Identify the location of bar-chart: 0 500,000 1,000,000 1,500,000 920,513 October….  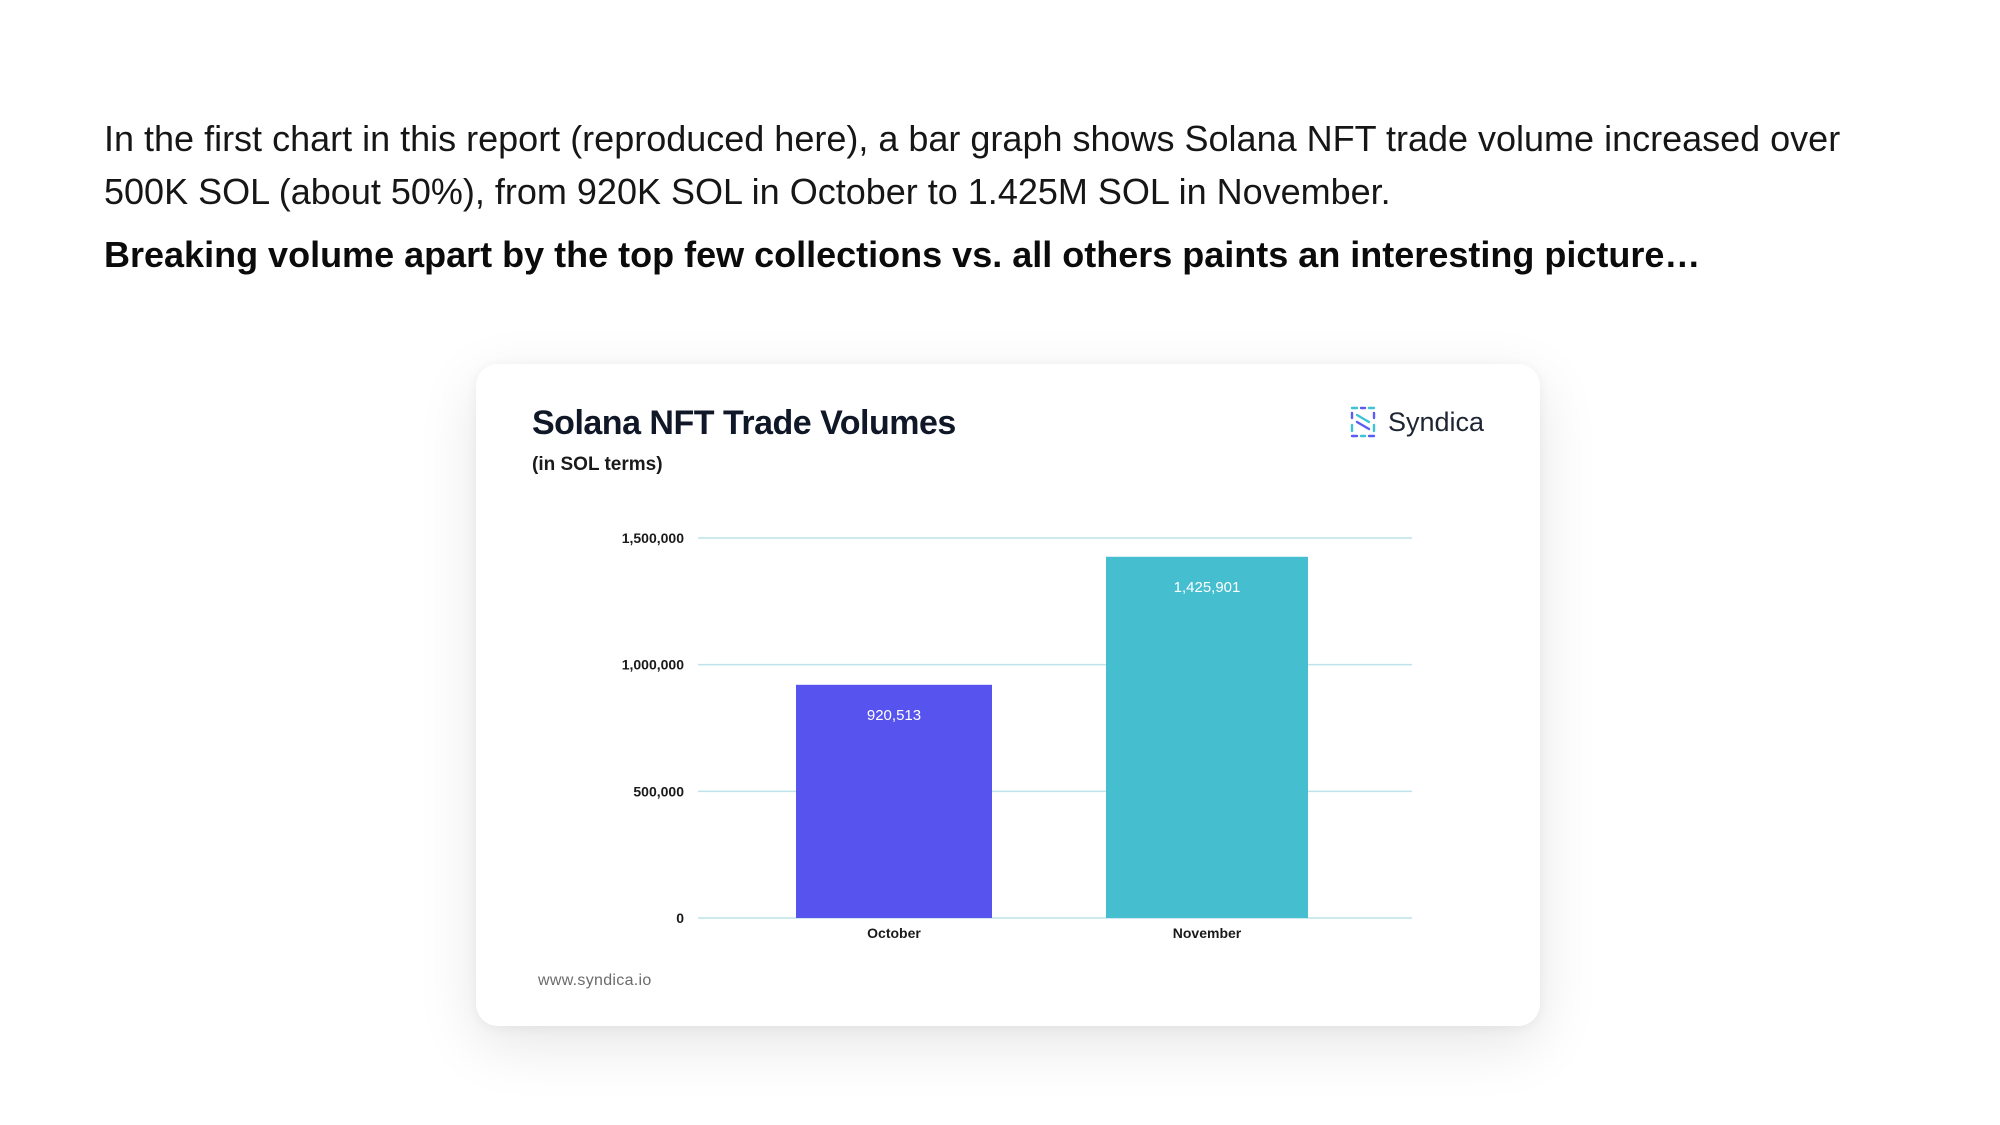
(1017, 735).